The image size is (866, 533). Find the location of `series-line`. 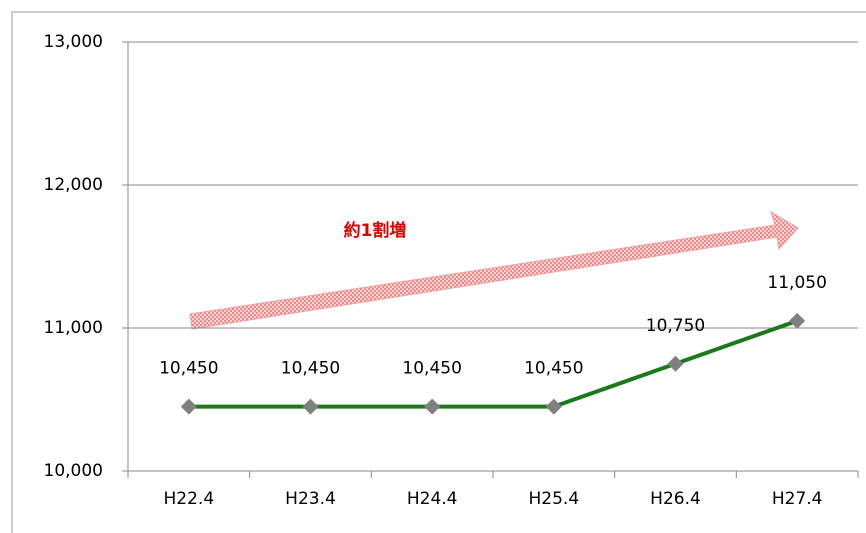

series-line is located at coordinates (493, 363).